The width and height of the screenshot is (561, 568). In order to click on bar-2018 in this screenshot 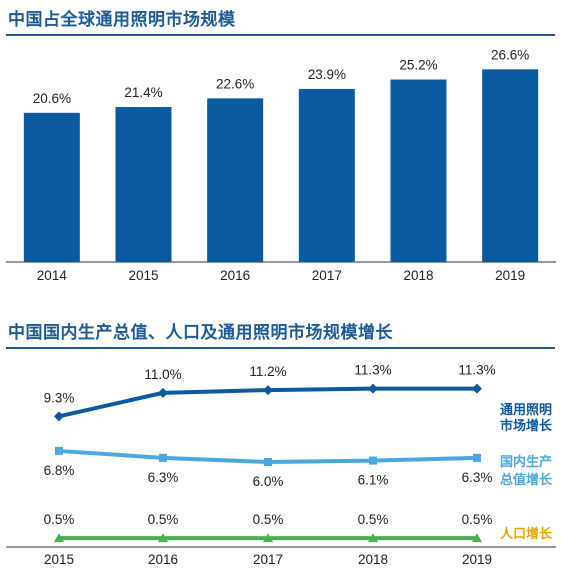, I will do `click(418, 170)`.